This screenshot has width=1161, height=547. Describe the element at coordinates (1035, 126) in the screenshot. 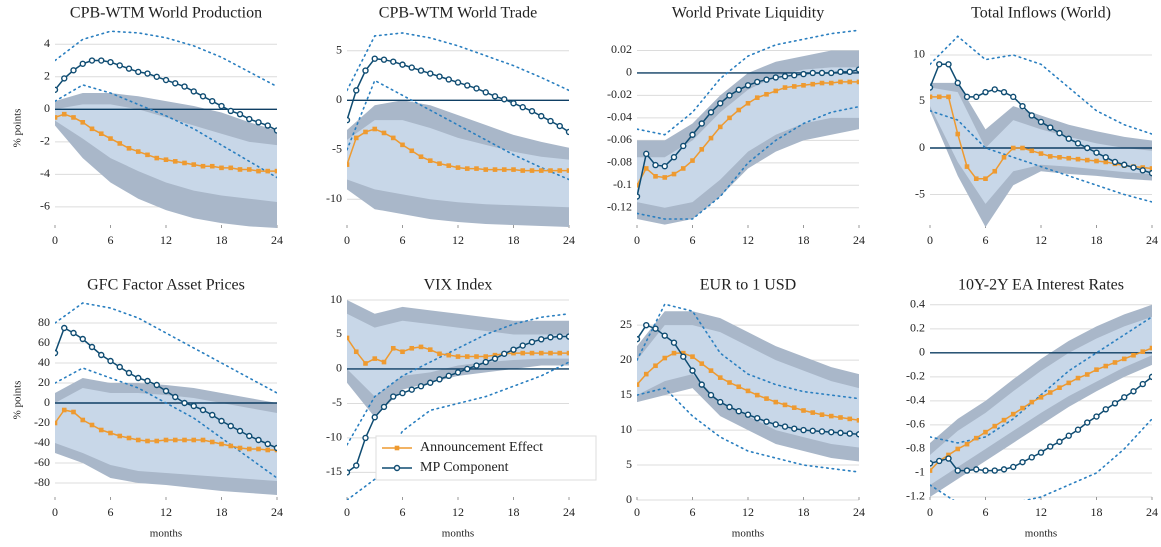

I see `panel: Total Inflows (World) 10 5 0 -5 0 6 12 18 24` at that location.